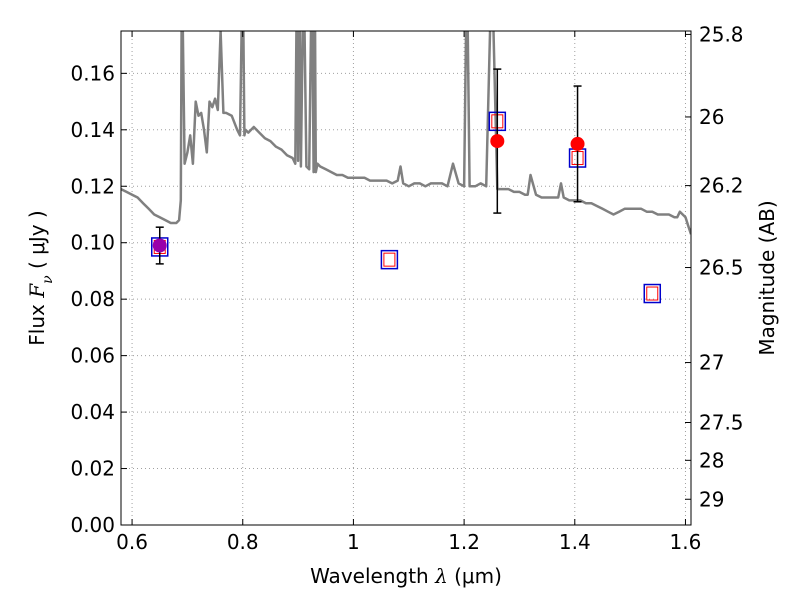  Describe the element at coordinates (92, 243) in the screenshot. I see `y-tick-label: 0.10` at that location.